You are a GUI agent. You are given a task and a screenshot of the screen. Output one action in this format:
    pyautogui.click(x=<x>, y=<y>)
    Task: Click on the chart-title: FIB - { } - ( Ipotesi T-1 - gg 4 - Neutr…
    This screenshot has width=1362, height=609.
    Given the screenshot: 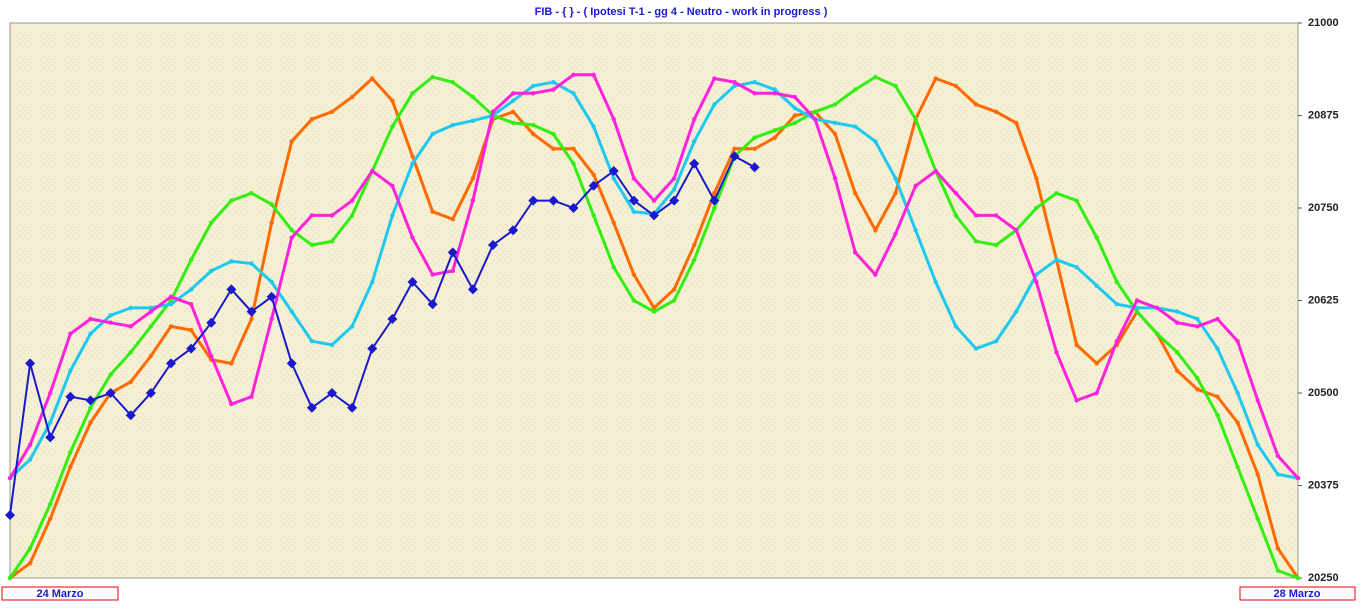 What is the action you would take?
    pyautogui.click(x=681, y=12)
    